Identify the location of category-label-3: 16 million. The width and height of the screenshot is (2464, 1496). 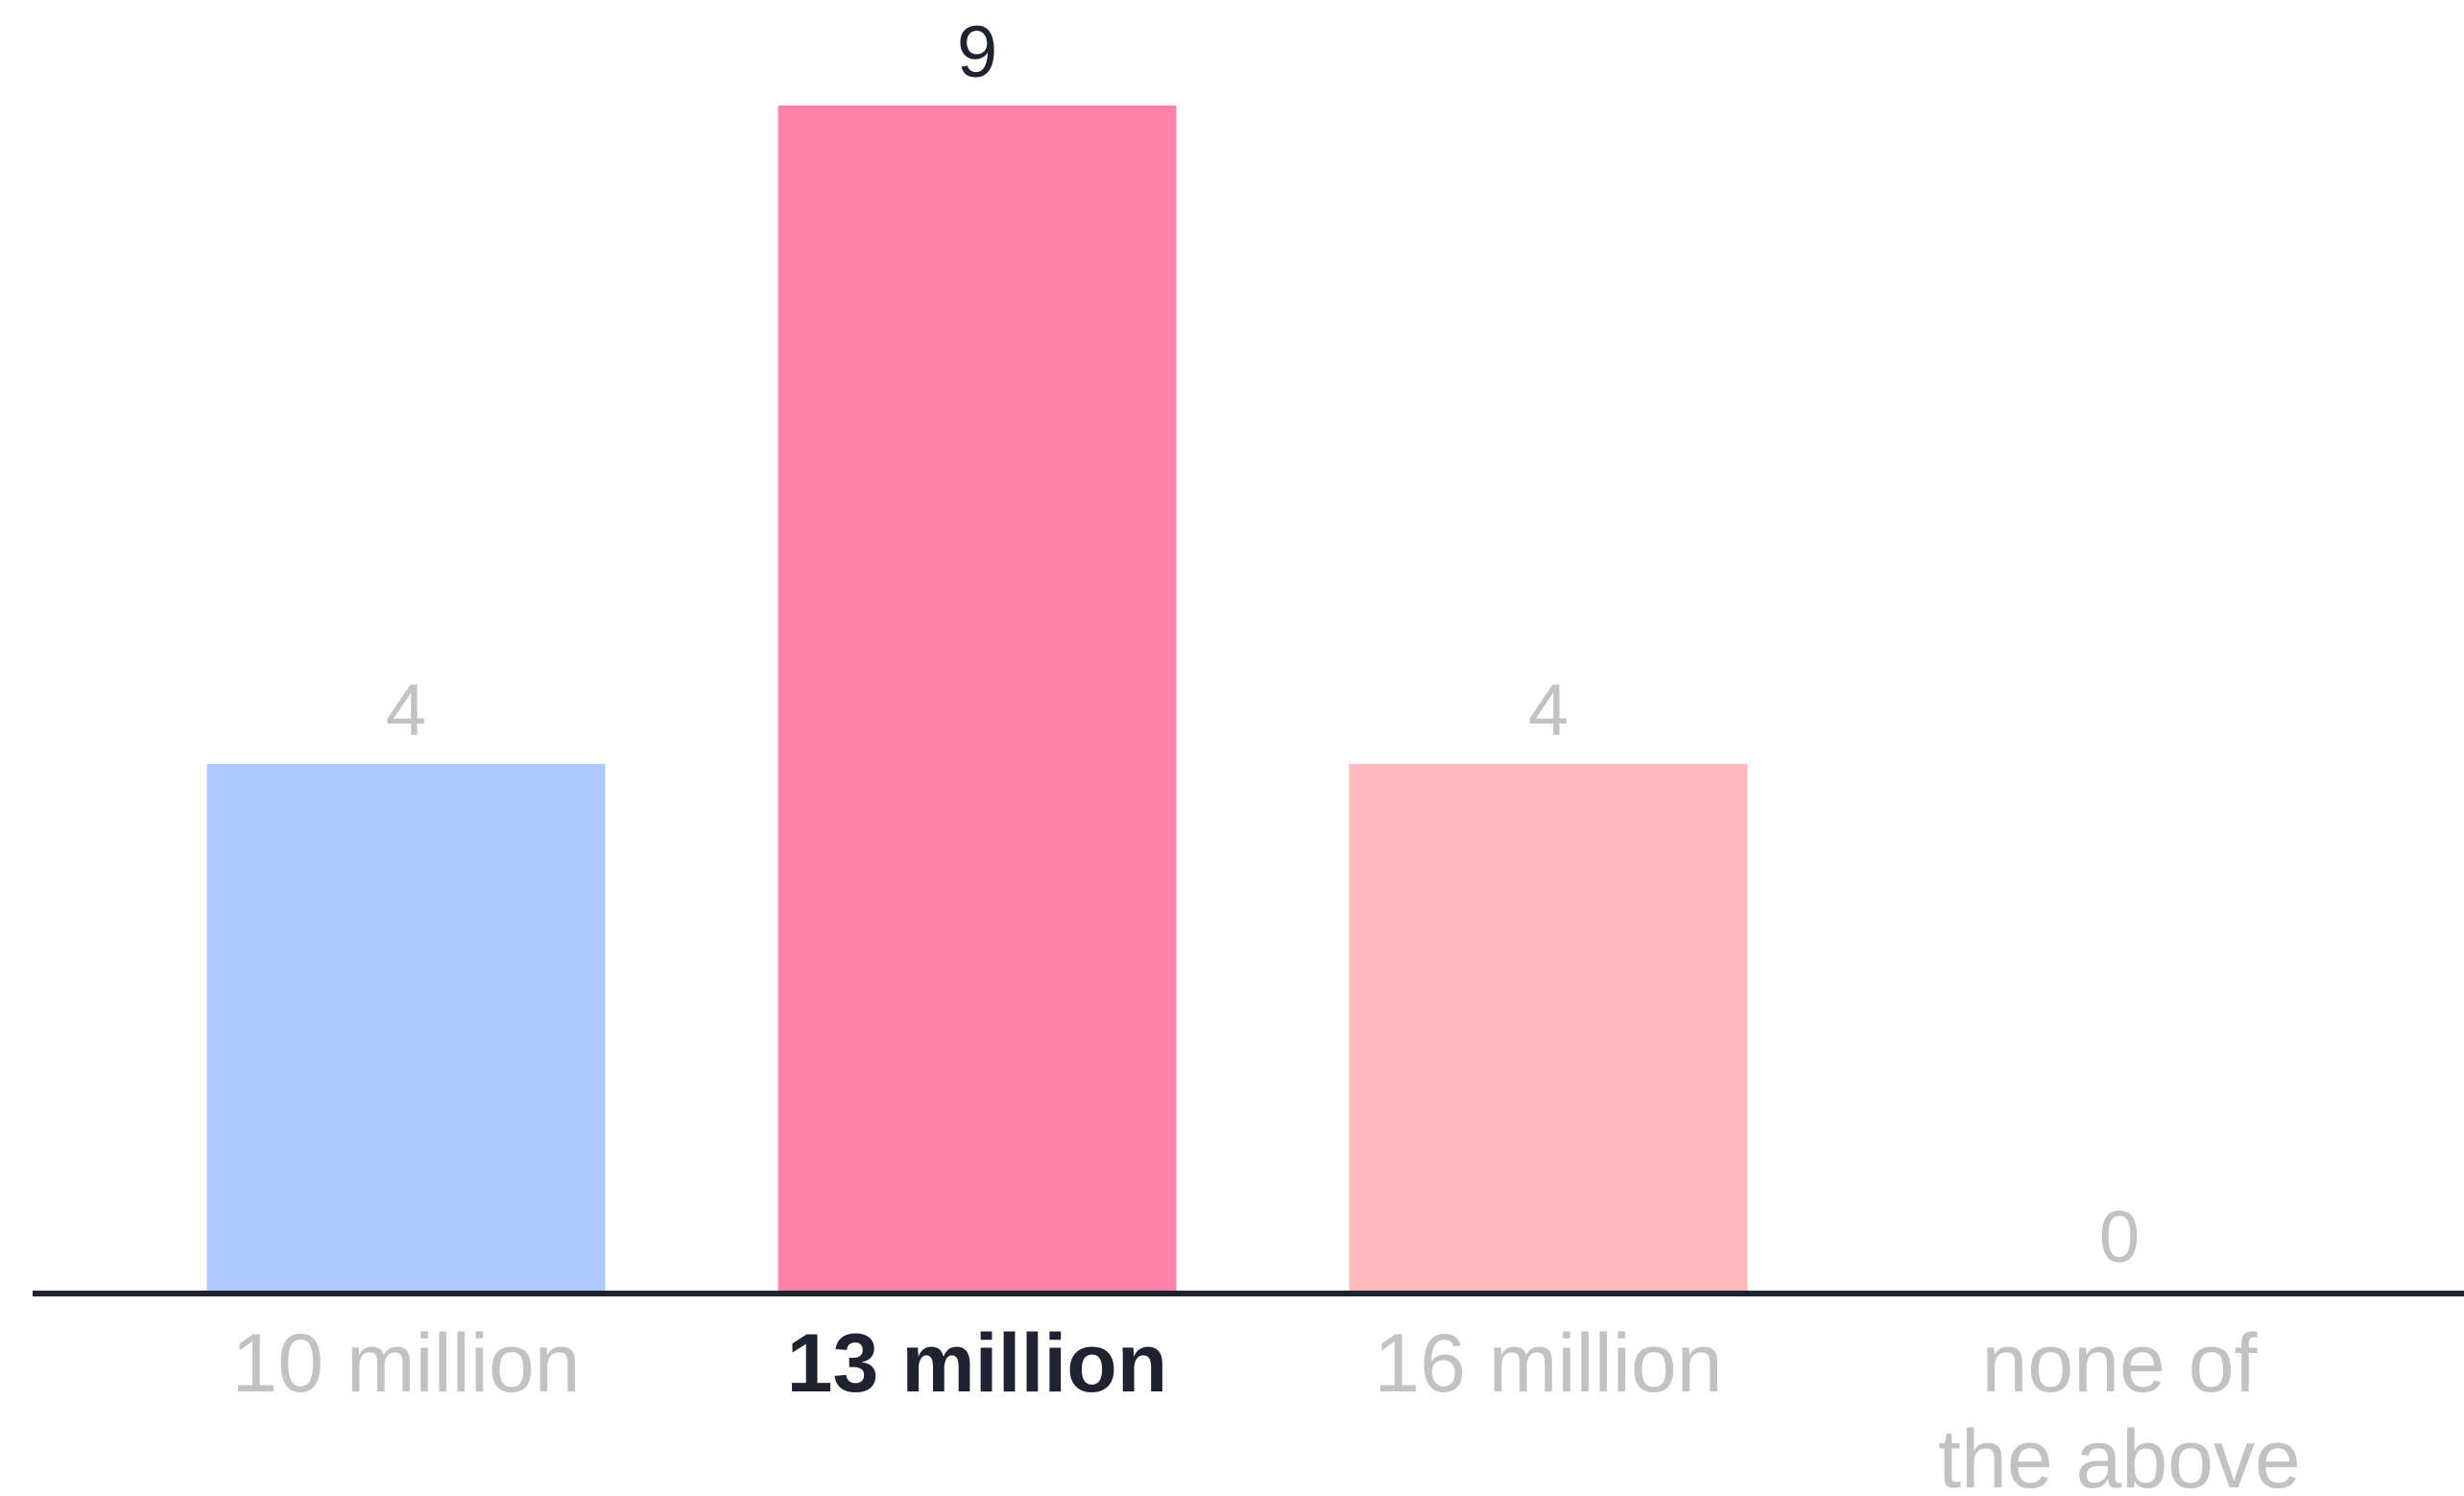
(1548, 1364).